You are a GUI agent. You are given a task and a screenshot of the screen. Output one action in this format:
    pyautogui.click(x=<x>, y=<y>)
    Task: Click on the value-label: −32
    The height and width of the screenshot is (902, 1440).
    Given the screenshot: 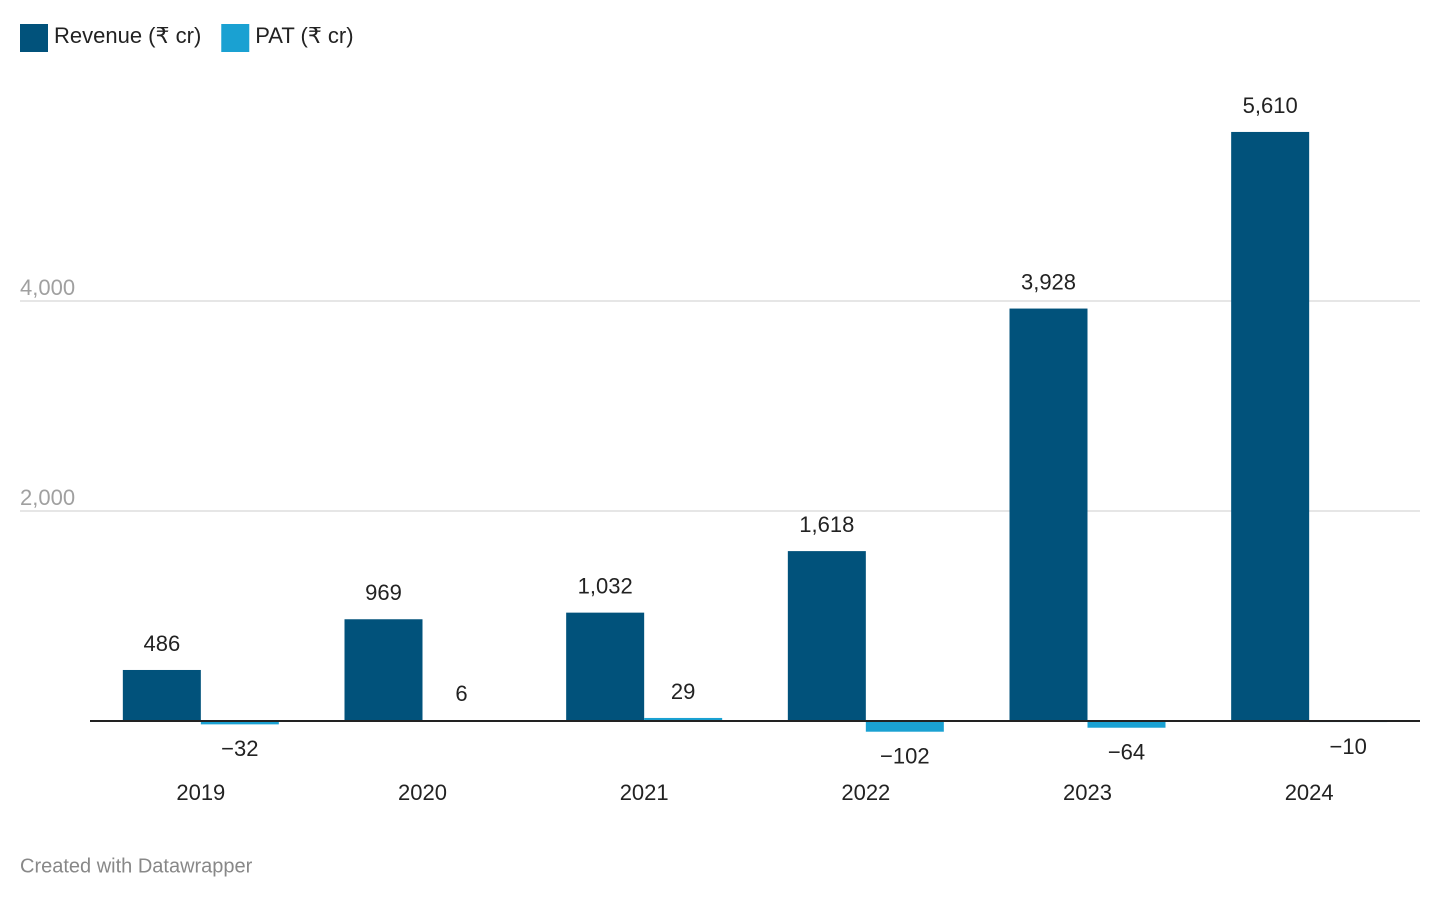 What is the action you would take?
    pyautogui.click(x=239, y=748)
    